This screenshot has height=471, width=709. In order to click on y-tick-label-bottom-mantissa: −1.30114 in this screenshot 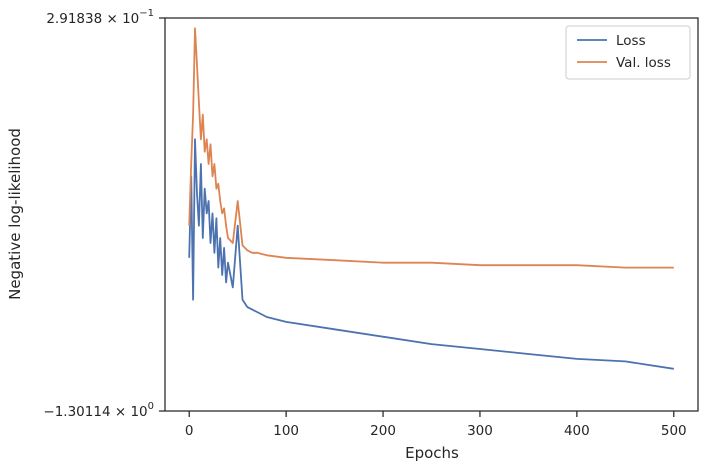, I will do `click(76, 412)`.